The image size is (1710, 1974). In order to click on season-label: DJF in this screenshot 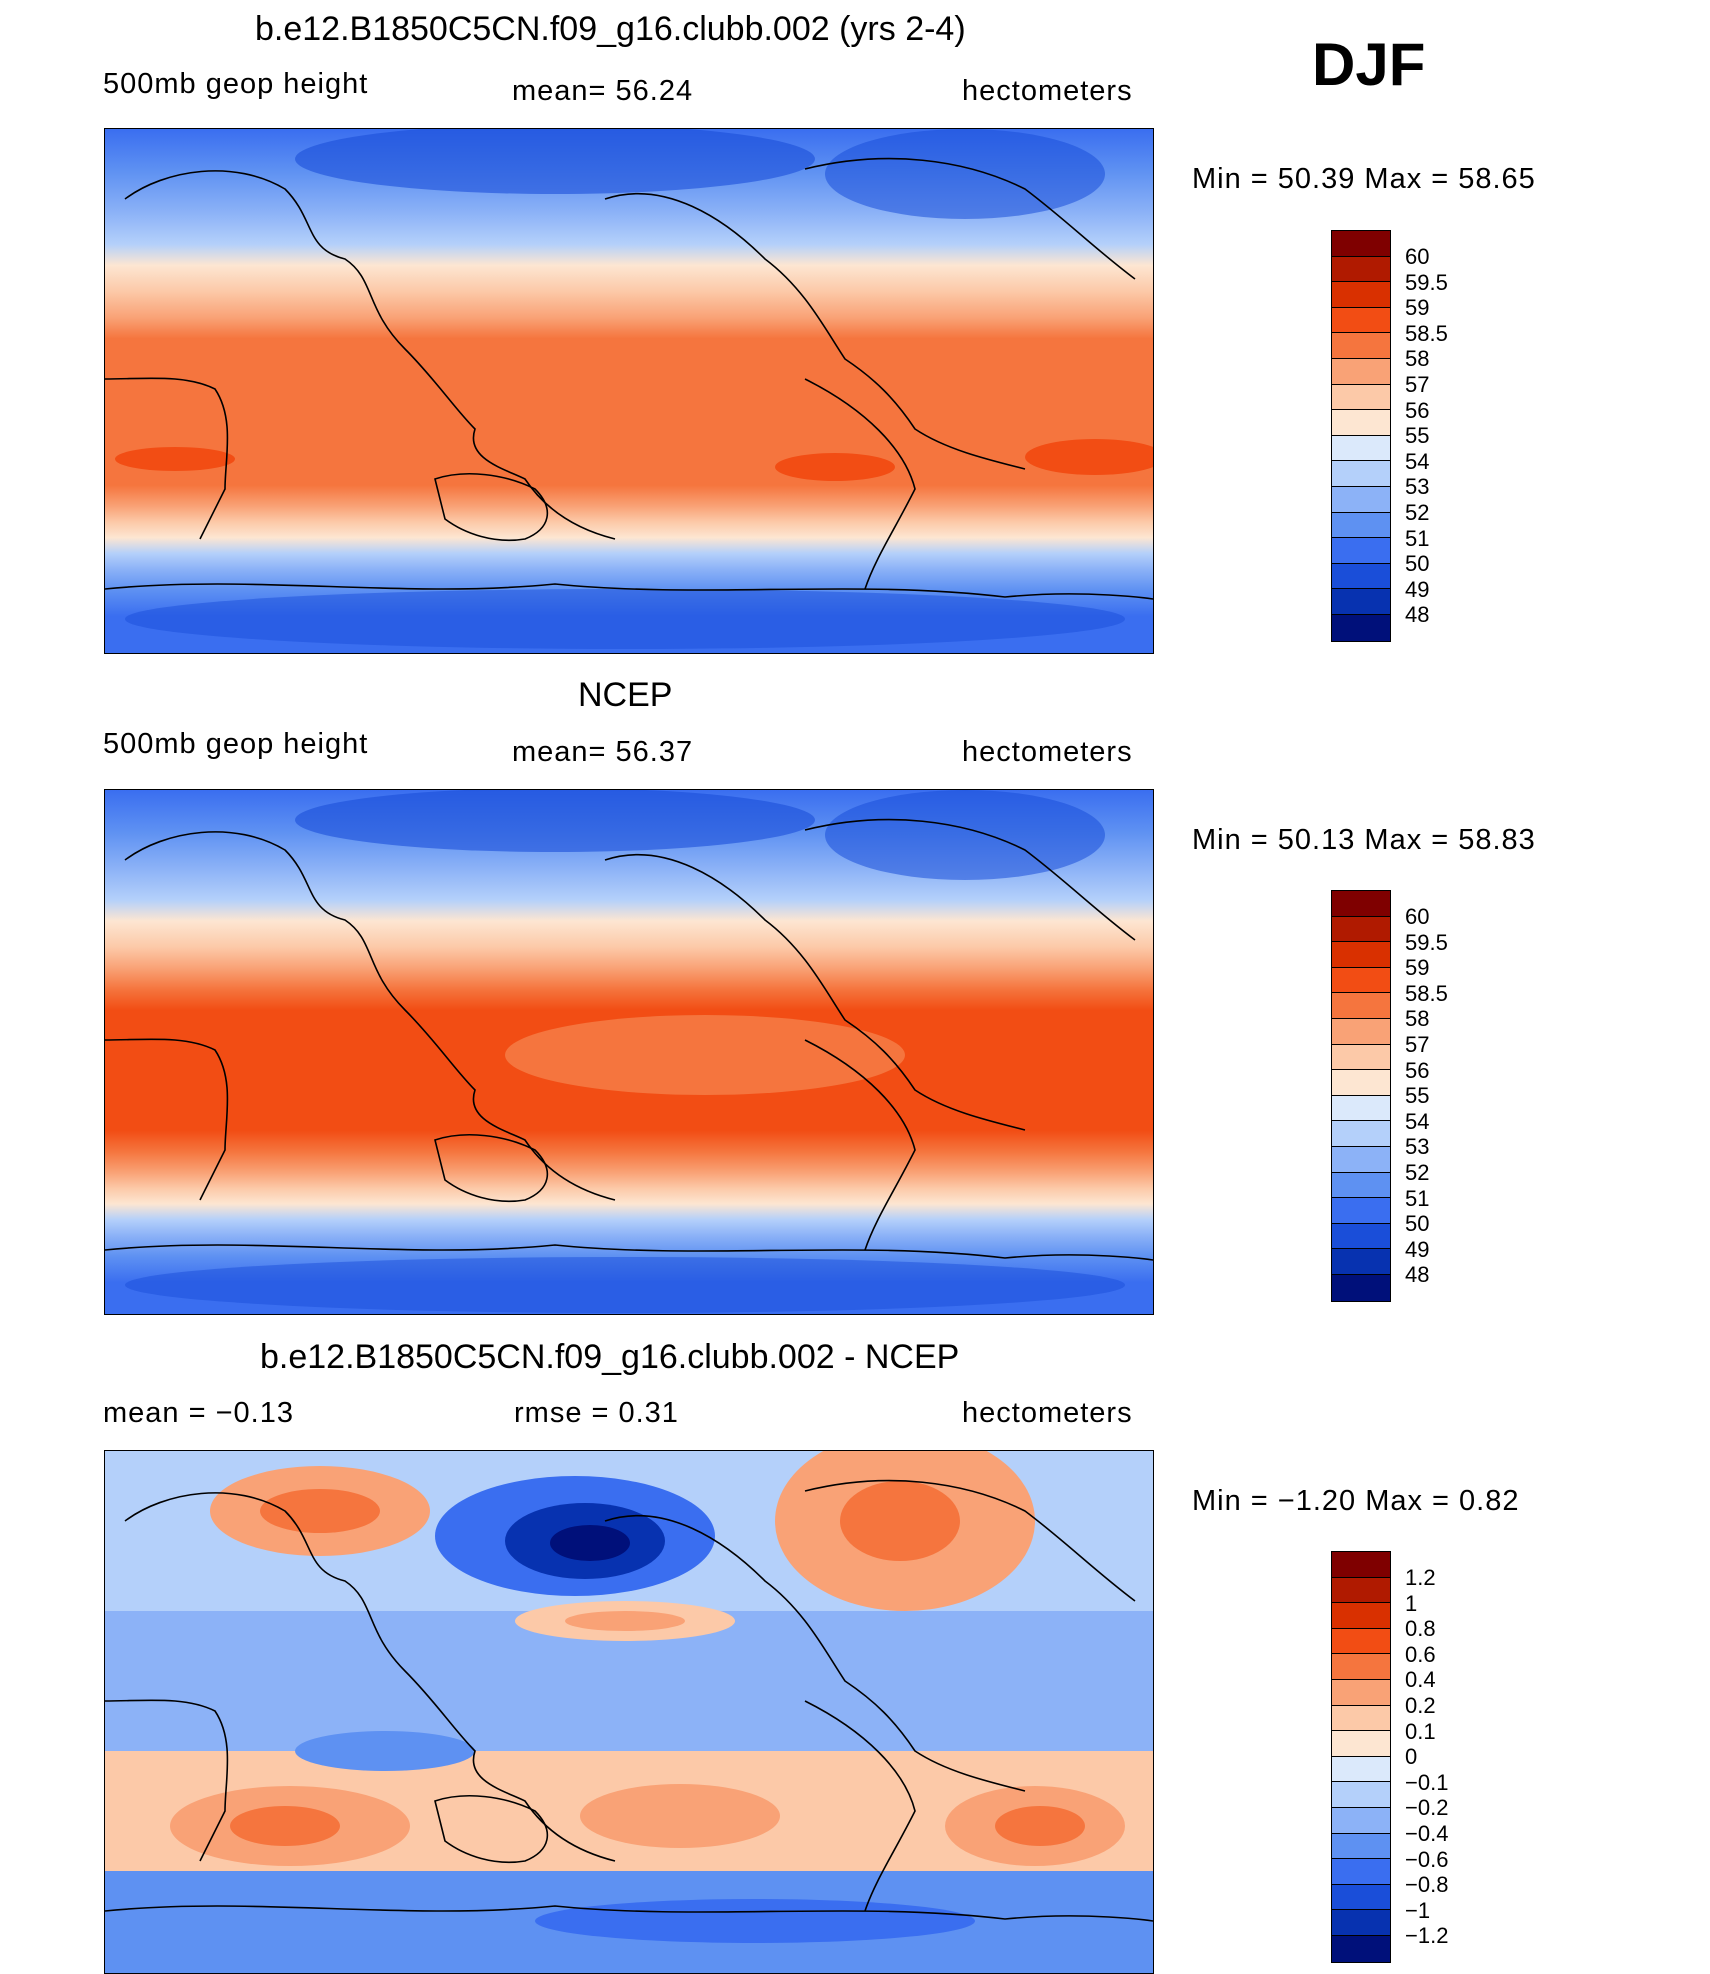, I will do `click(1369, 64)`.